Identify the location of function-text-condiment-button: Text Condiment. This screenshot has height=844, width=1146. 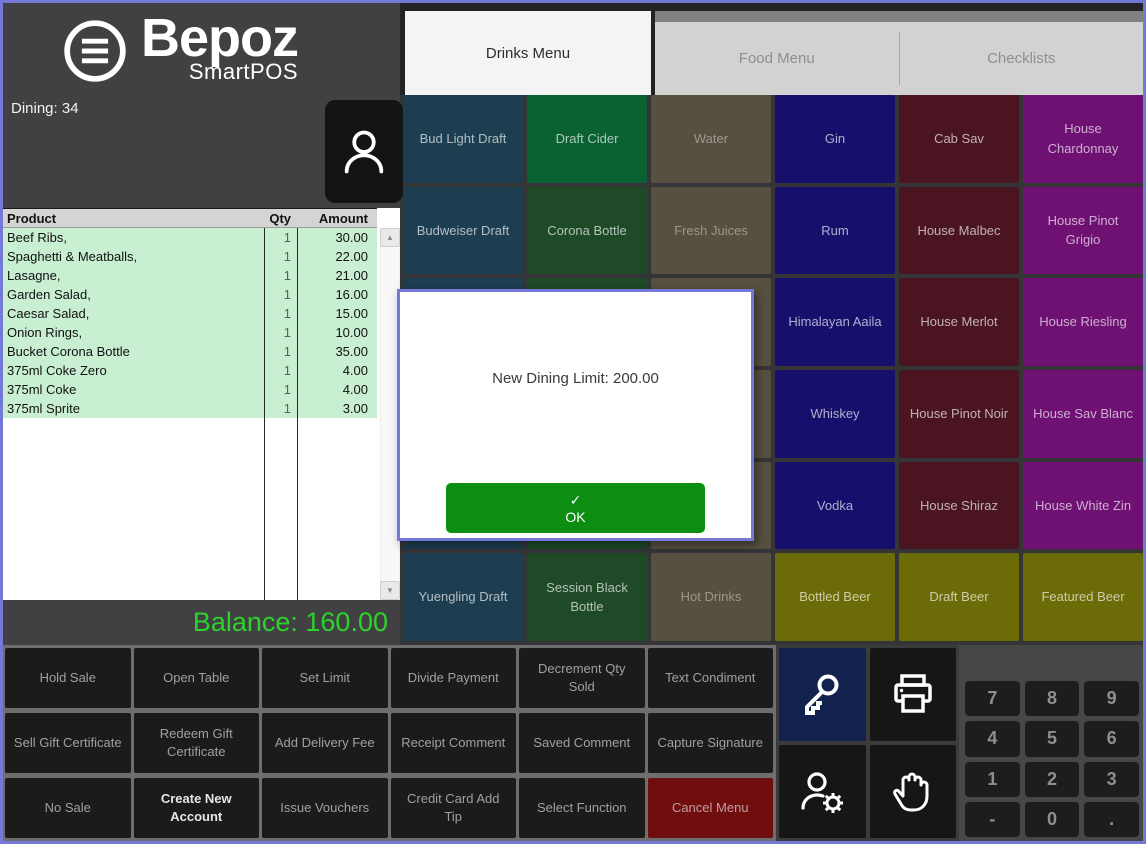
(710, 678).